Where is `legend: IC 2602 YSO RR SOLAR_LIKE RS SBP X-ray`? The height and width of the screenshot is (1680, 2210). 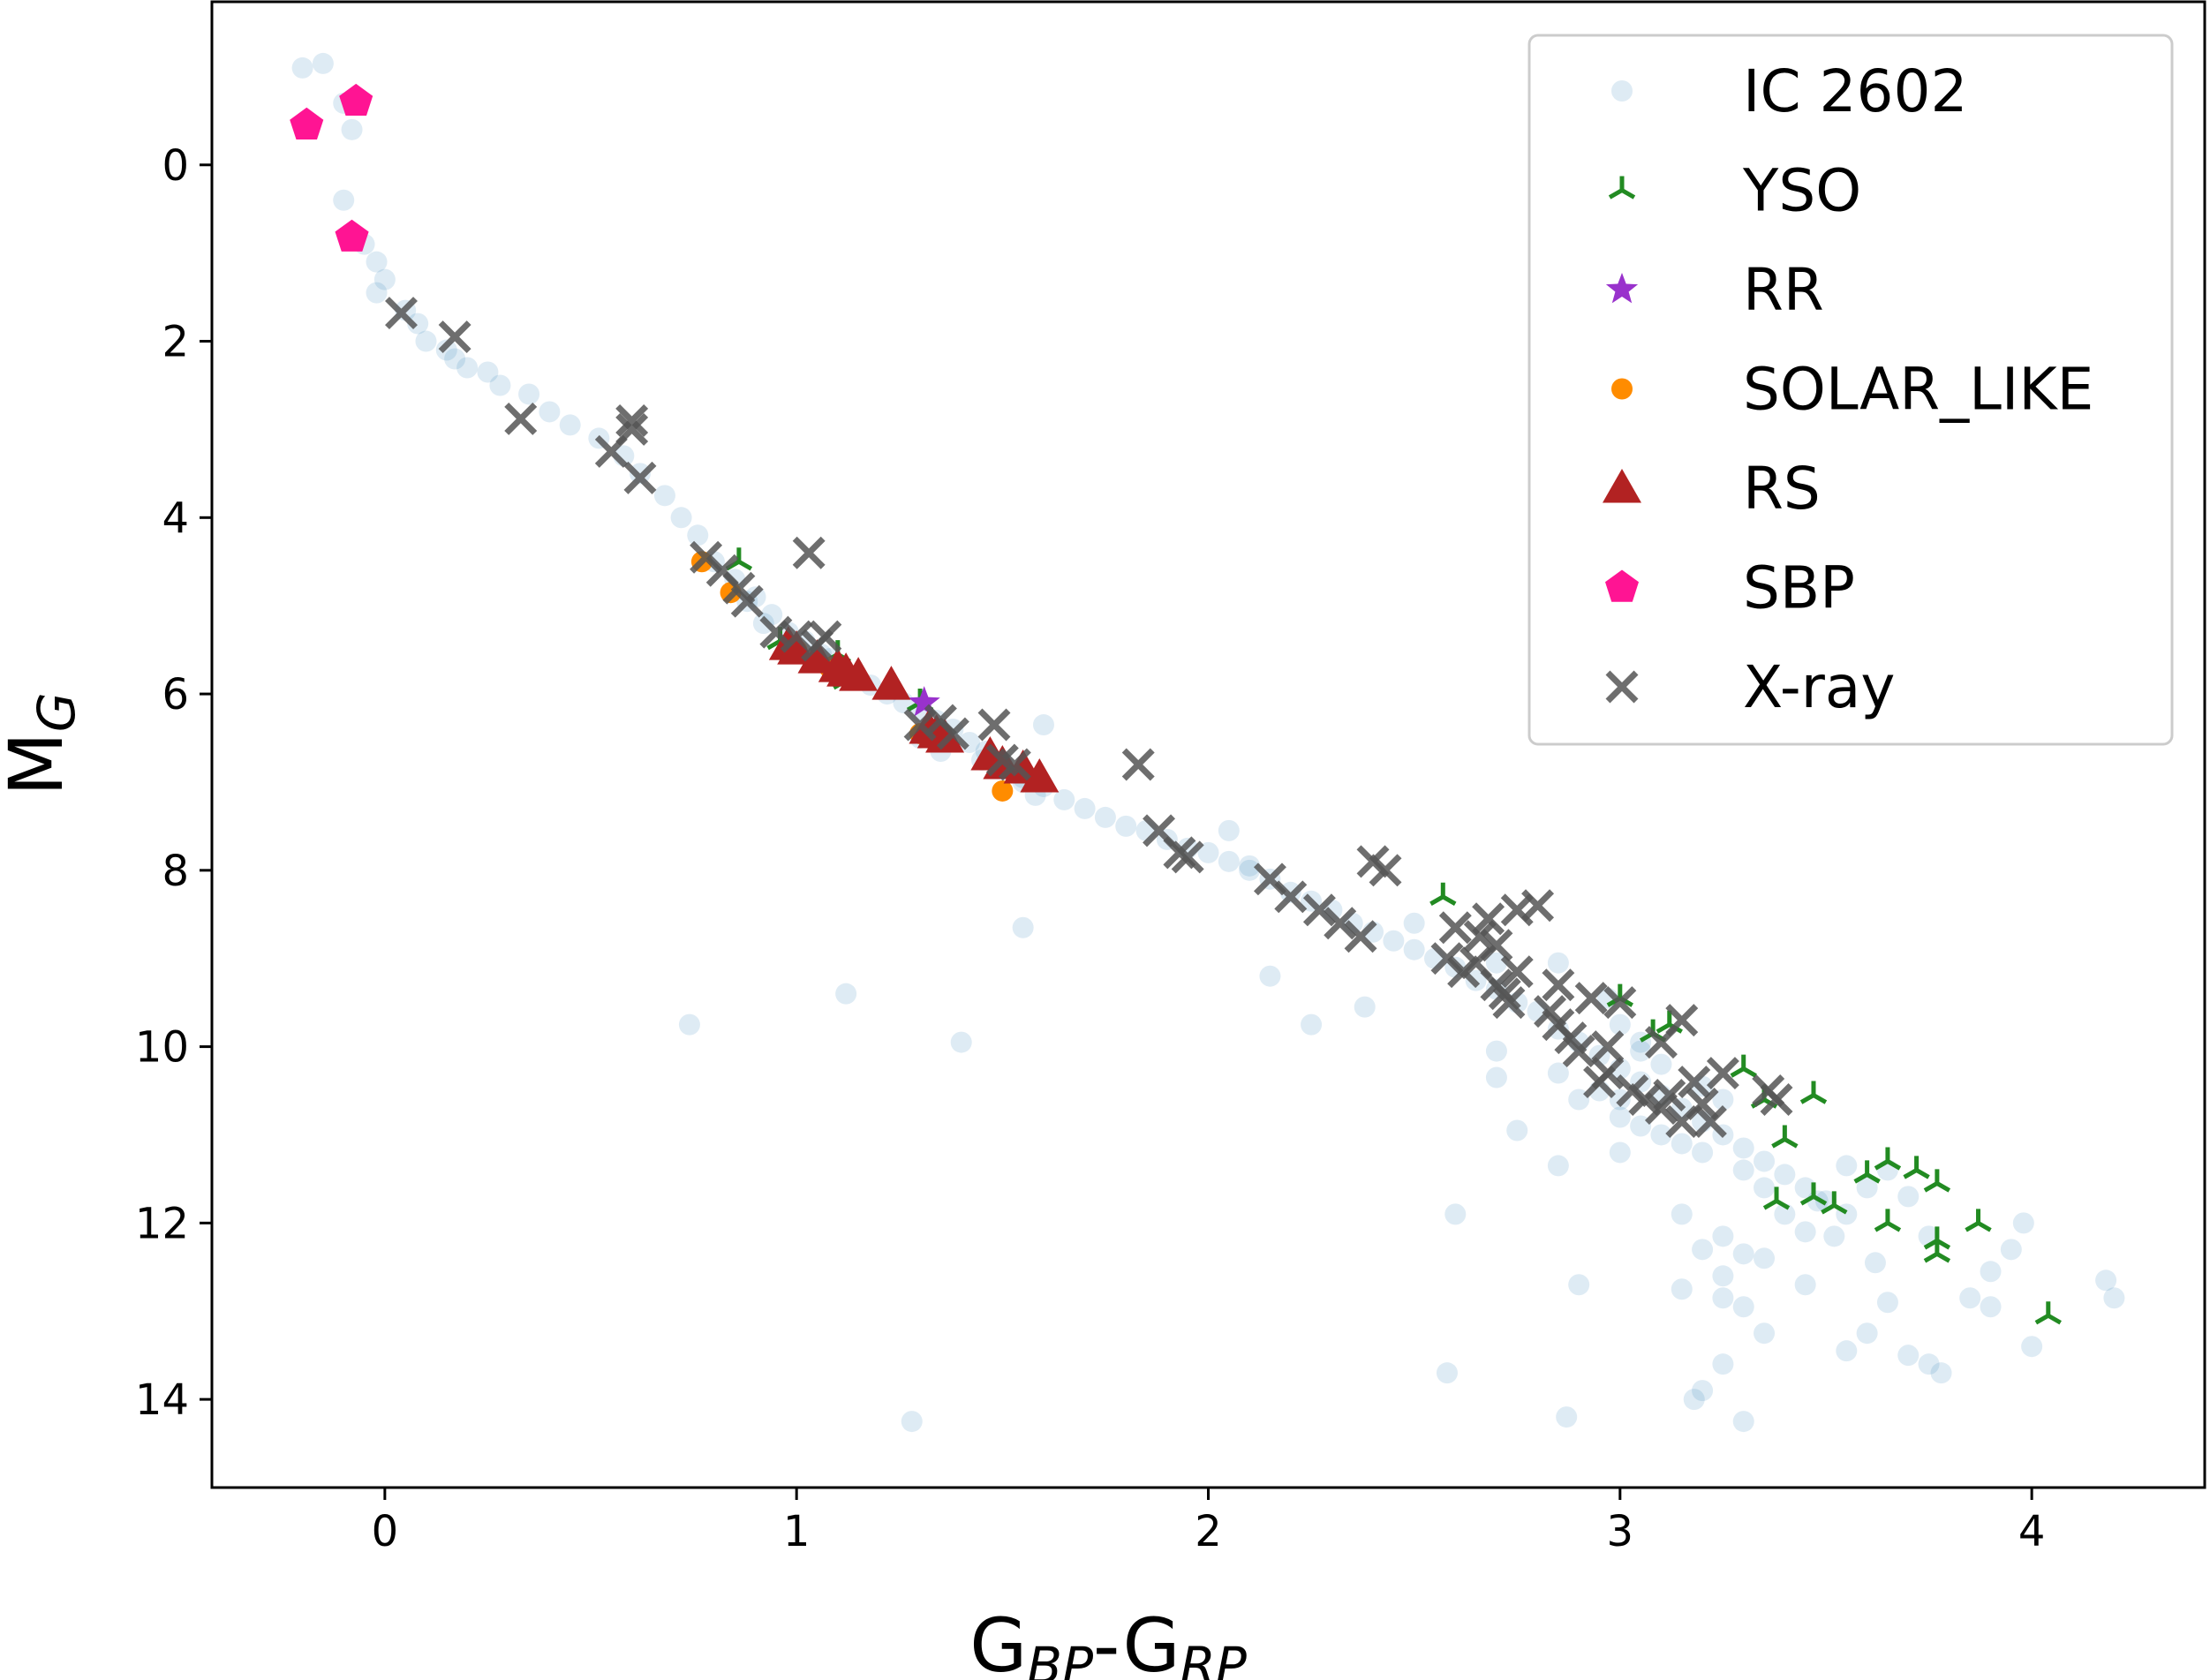
legend: IC 2602 YSO RR SOLAR_LIKE RS SBP X-ray is located at coordinates (1851, 390).